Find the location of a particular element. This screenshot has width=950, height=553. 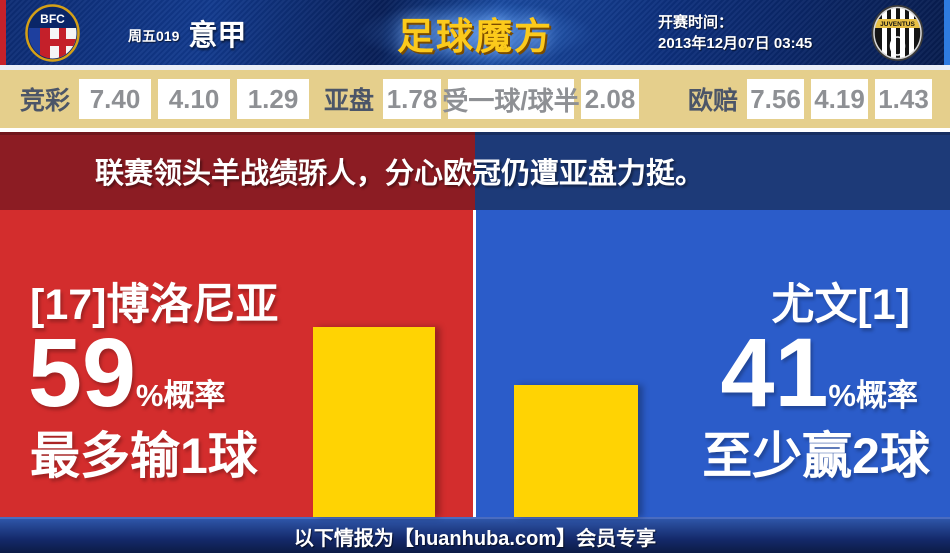

footer-bar: 以下情报为【huanhuba.com】会员专享 is located at coordinates (475, 535).